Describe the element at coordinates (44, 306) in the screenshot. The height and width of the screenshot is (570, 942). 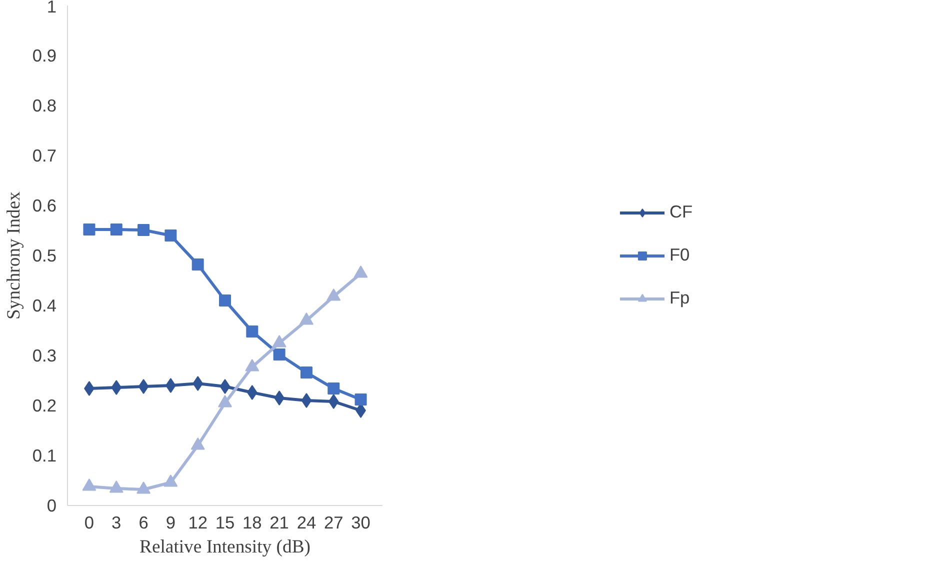
I see `y-tick-label: 0.4` at that location.